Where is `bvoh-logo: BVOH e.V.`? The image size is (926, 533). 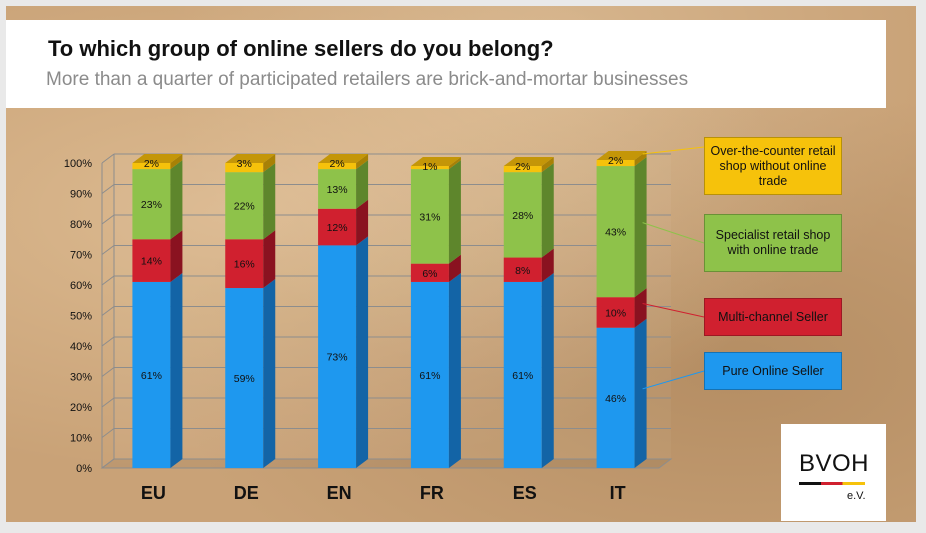
bvoh-logo: BVOH e.V. is located at coordinates (833, 472).